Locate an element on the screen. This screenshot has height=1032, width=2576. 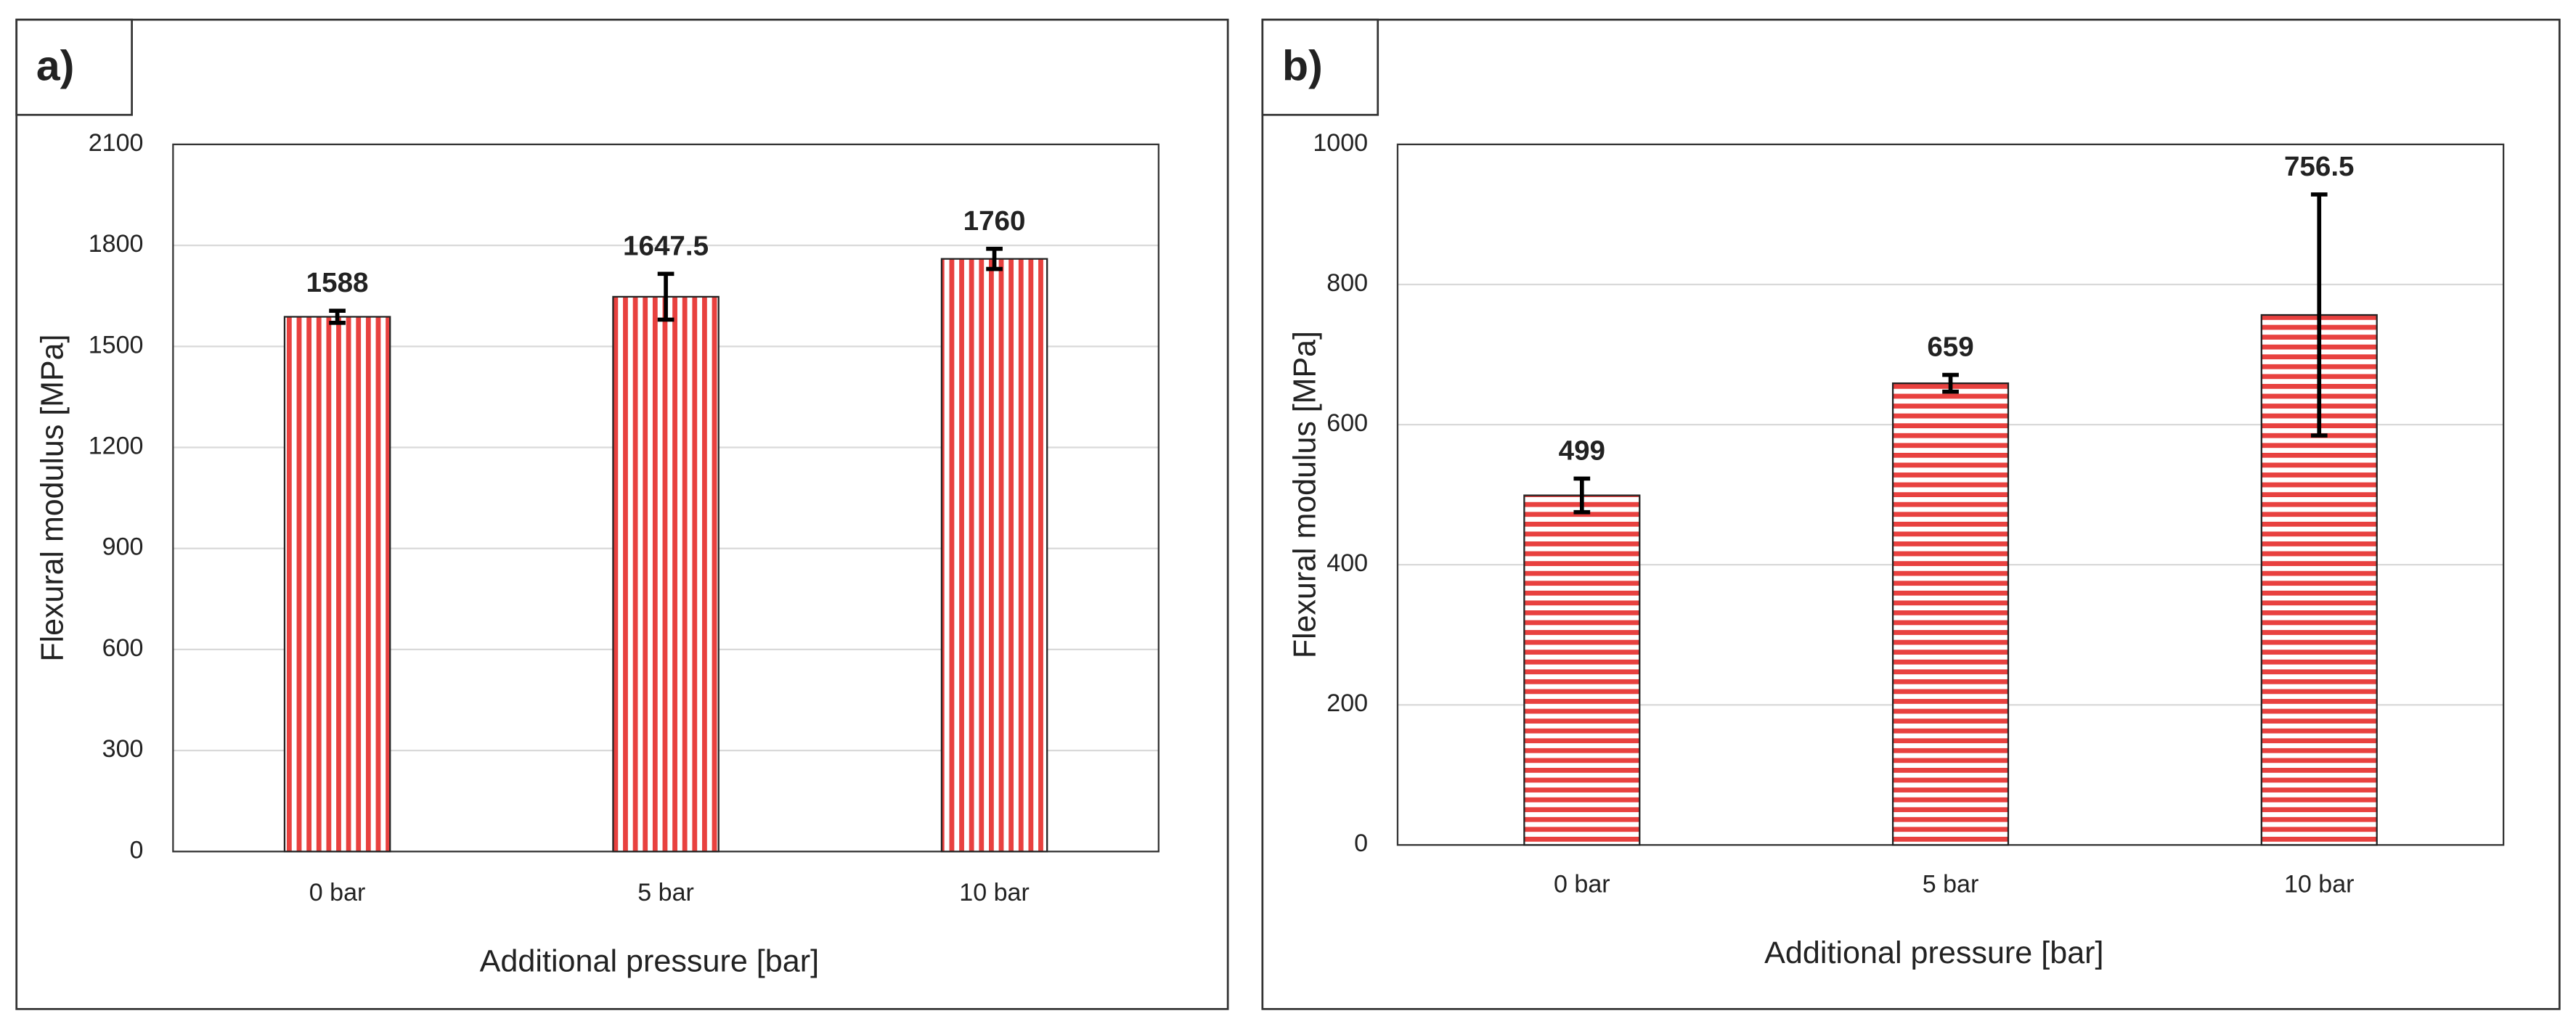
value-label: 1760 is located at coordinates (994, 221).